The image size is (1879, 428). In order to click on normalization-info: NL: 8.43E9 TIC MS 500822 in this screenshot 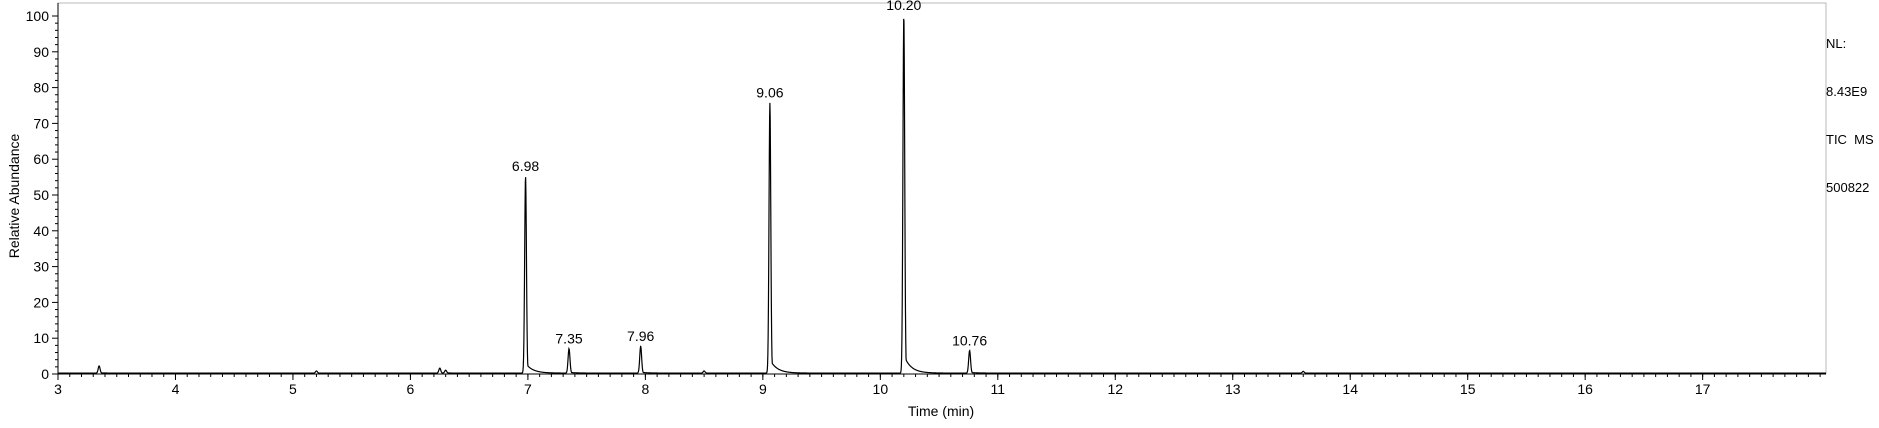, I will do `click(1850, 108)`.